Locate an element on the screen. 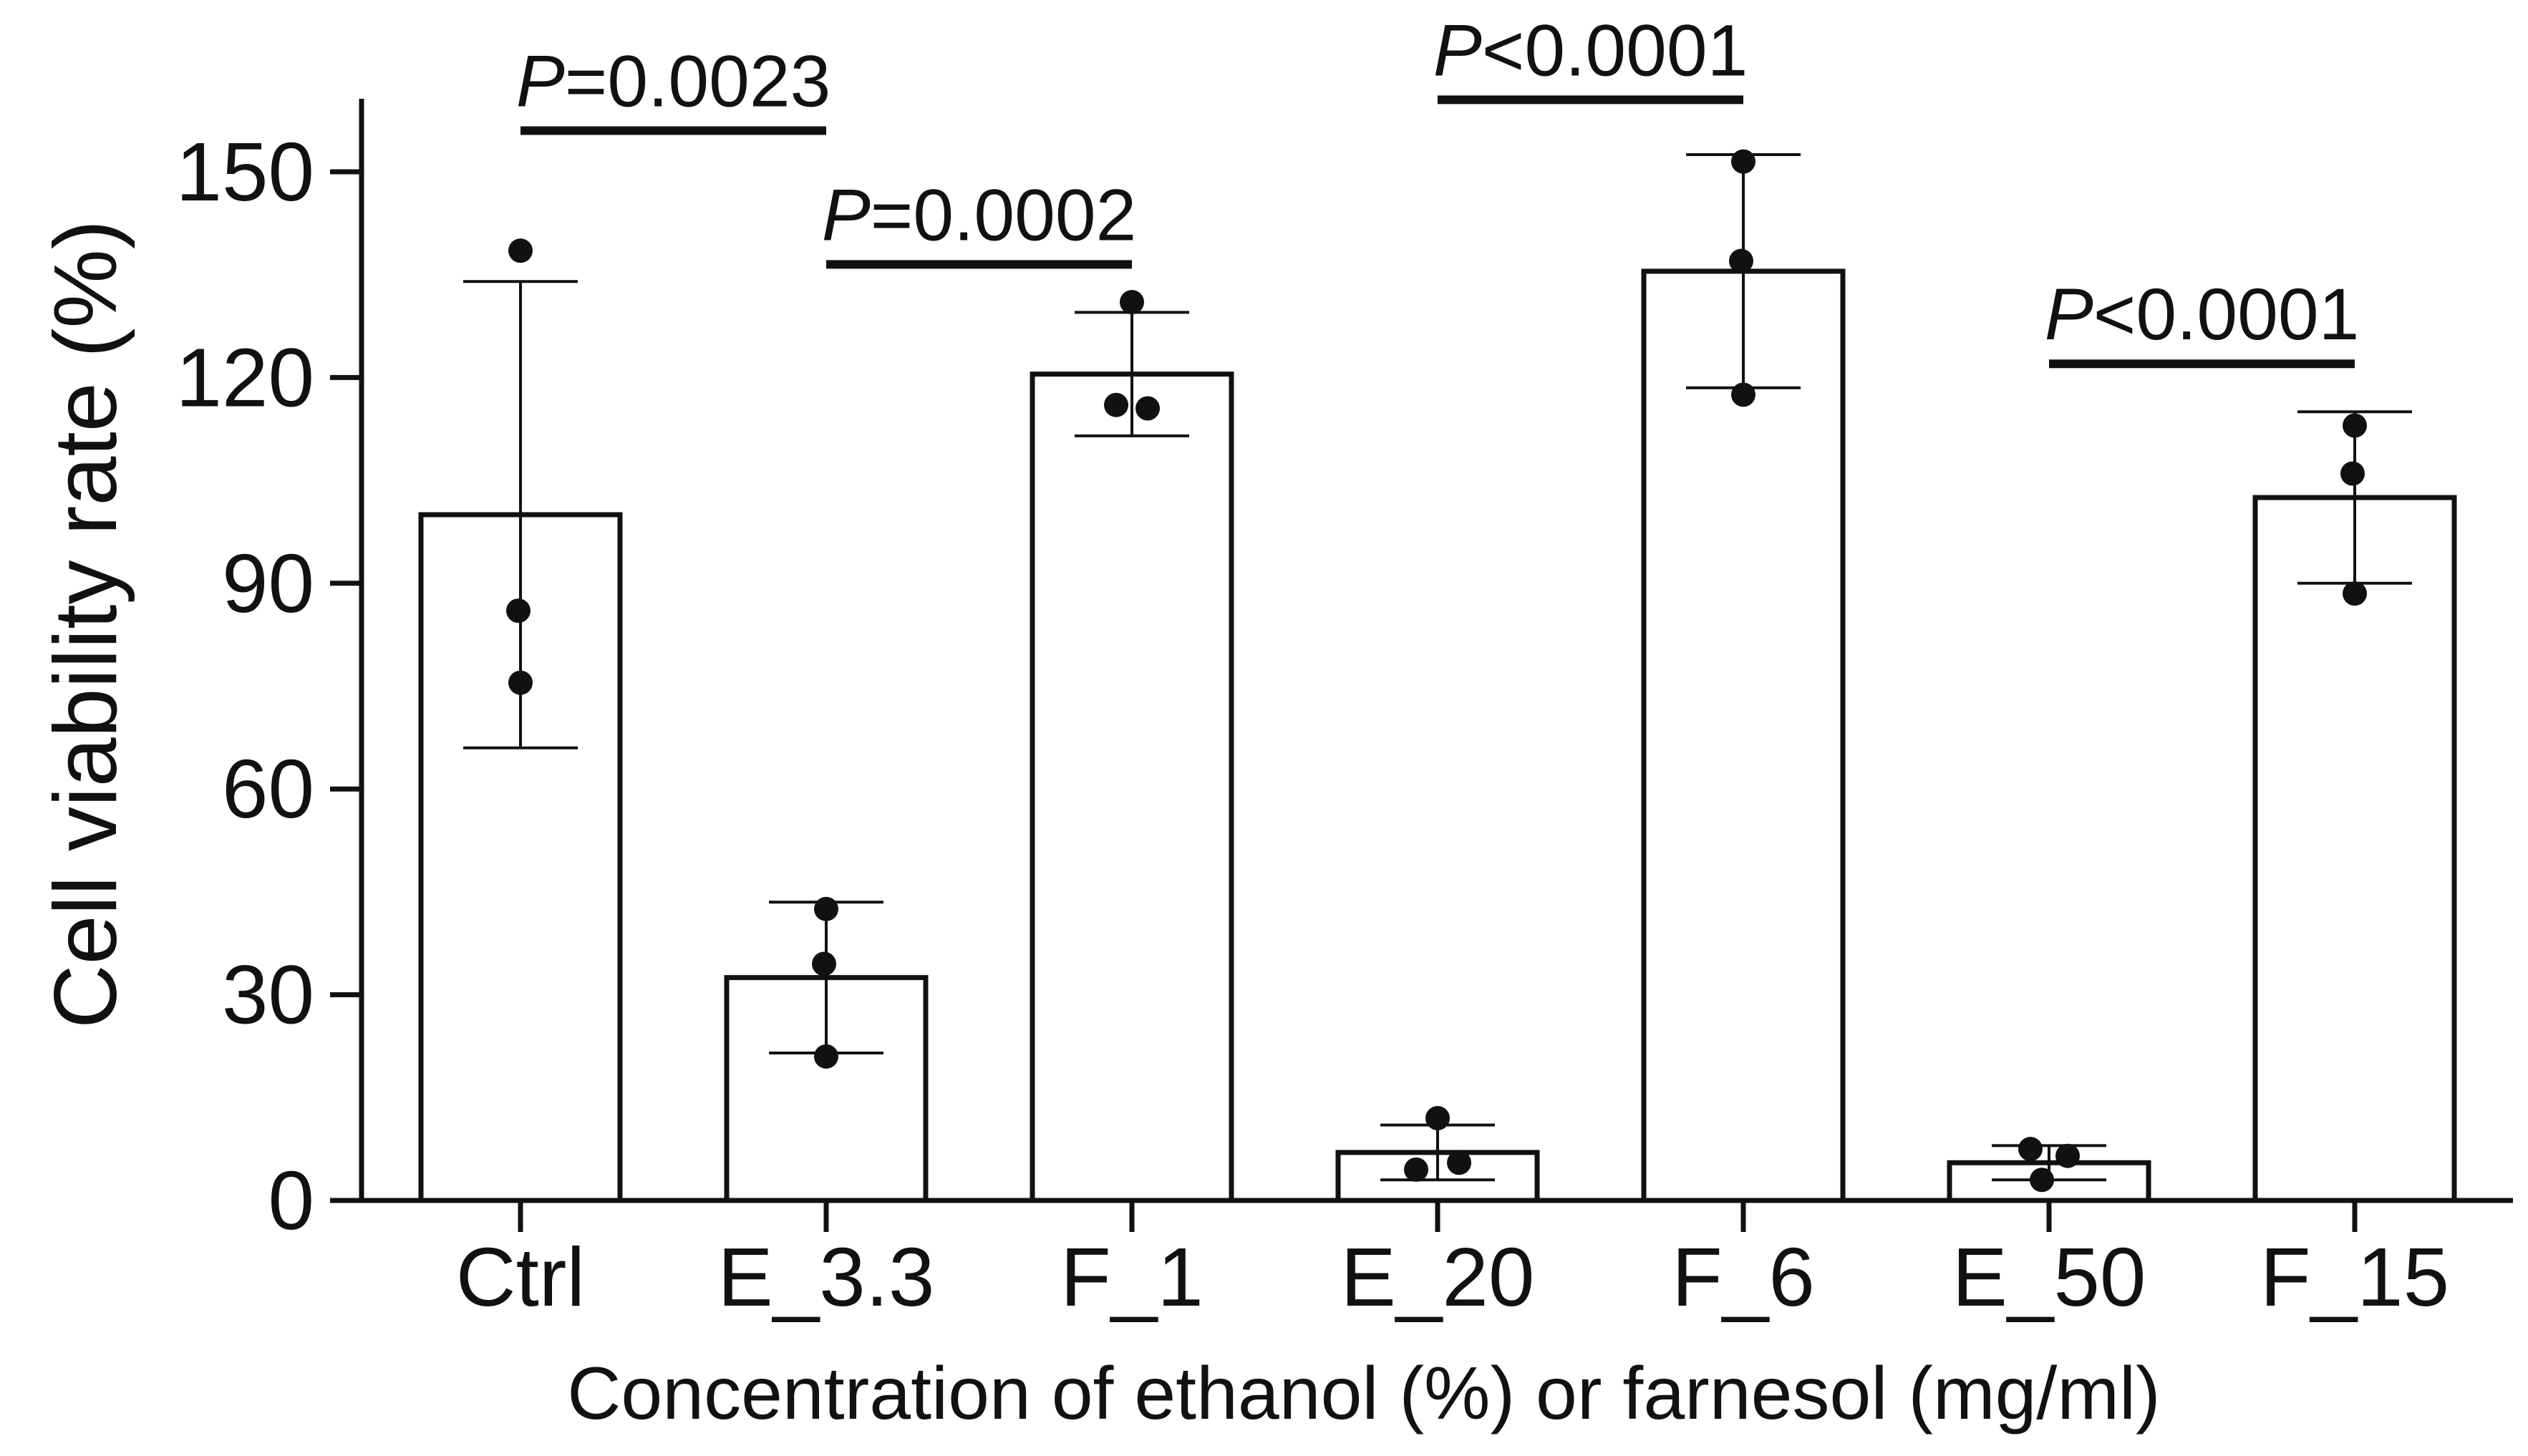  x-ticks-layer: Ctrl E_3.3 F_1 E_20 F_6 E_50 F_15 is located at coordinates (1452, 1262).